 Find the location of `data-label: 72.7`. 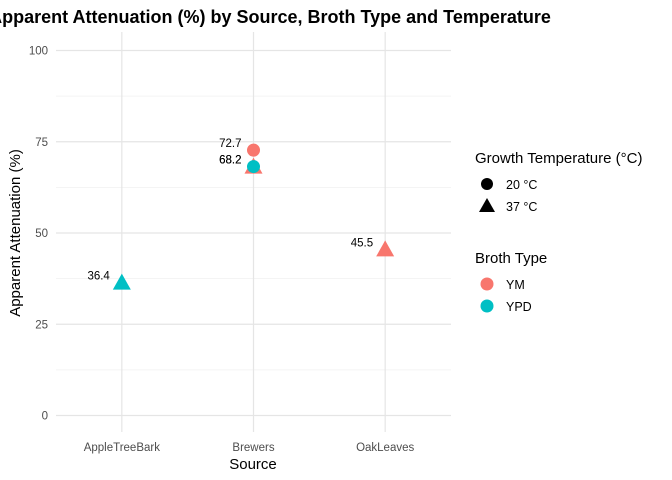

data-label: 72.7 is located at coordinates (230, 144).